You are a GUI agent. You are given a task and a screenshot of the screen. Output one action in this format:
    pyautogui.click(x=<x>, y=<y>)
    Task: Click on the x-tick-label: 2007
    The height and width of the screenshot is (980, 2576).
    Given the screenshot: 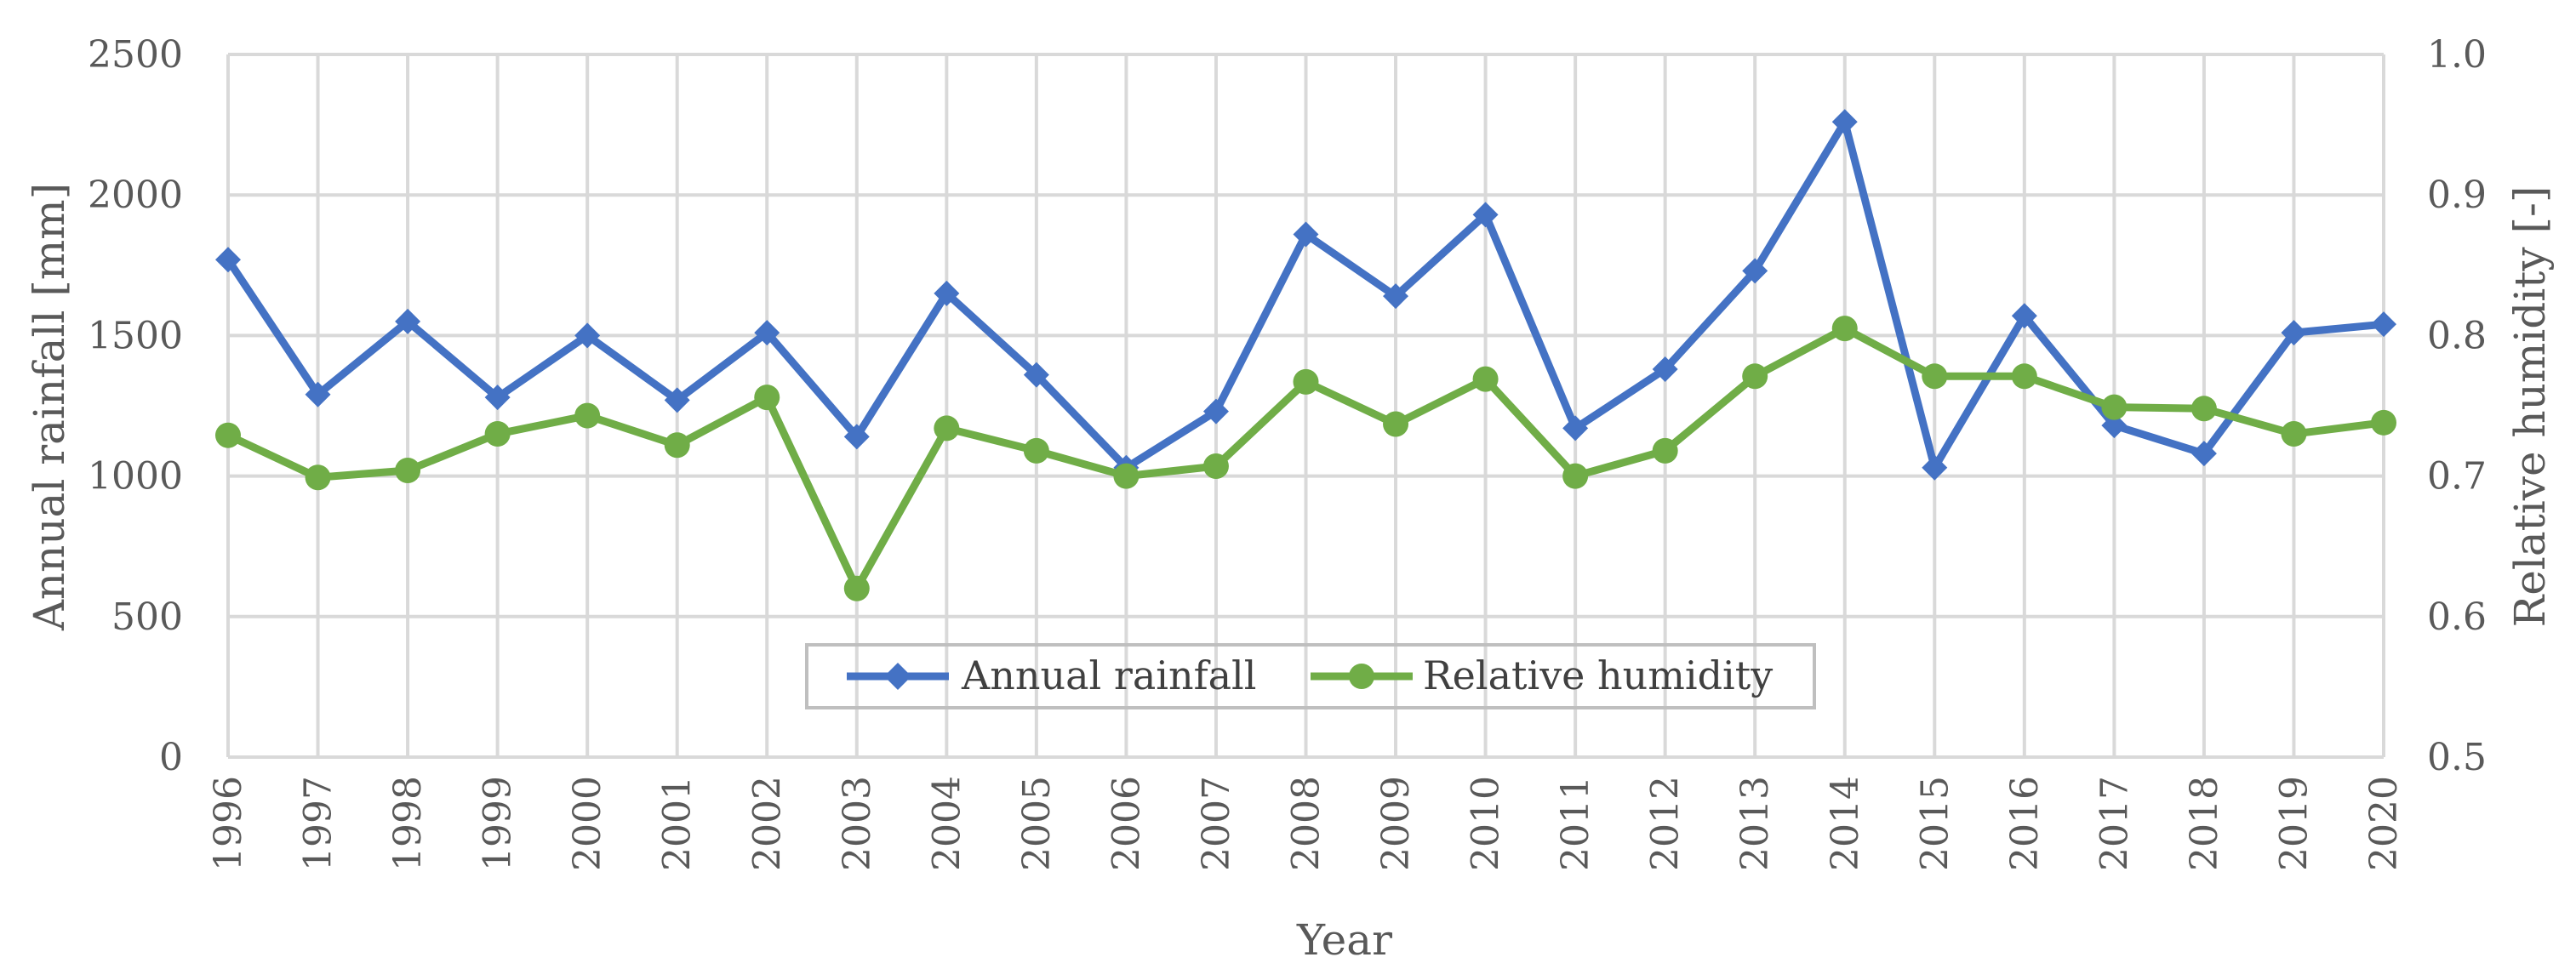 What is the action you would take?
    pyautogui.click(x=1216, y=823)
    